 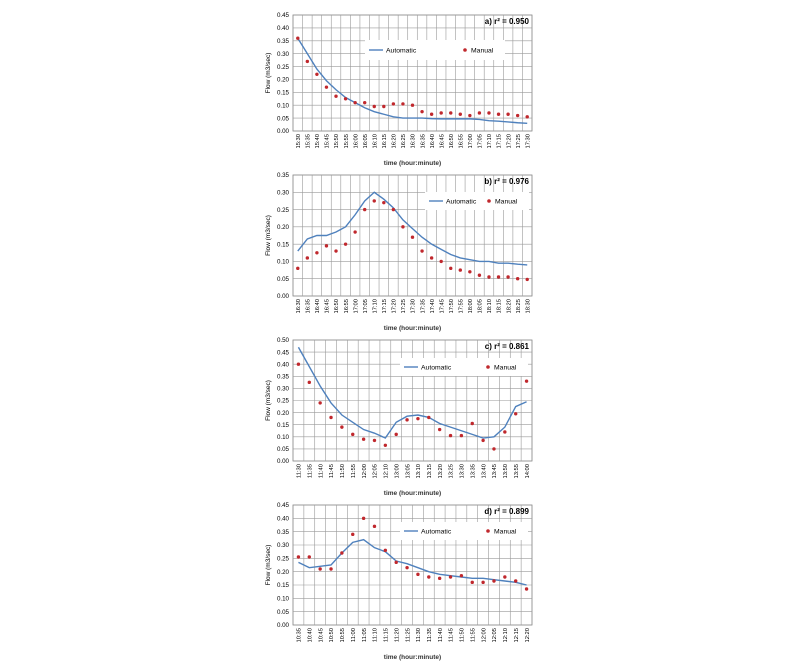 I want to click on y-tick-label: 0.25, so click(x=283, y=401).